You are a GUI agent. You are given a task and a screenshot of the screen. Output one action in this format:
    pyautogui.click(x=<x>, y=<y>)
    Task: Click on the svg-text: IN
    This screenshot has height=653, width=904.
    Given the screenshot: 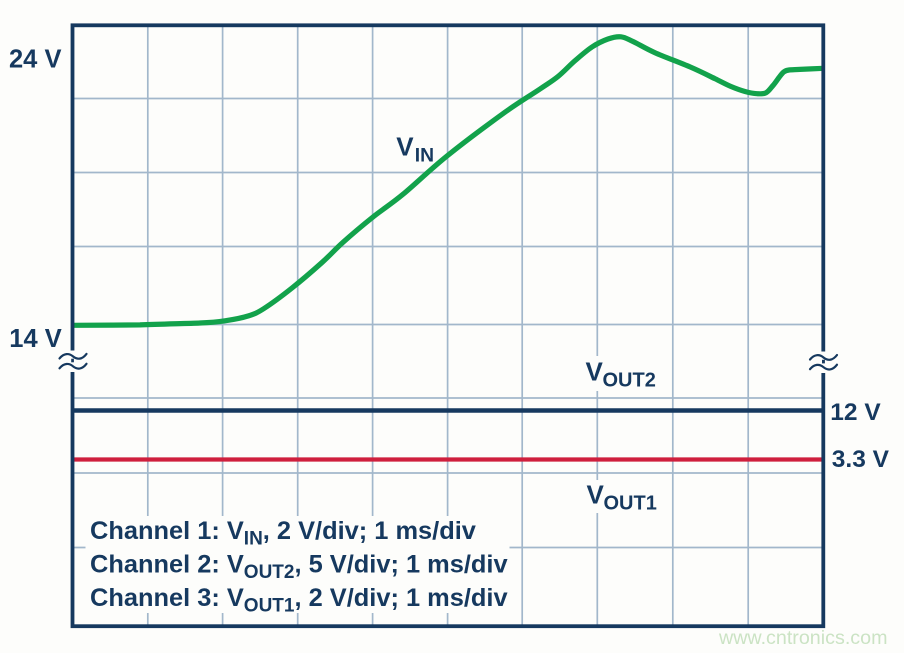 What is the action you would take?
    pyautogui.click(x=424, y=155)
    